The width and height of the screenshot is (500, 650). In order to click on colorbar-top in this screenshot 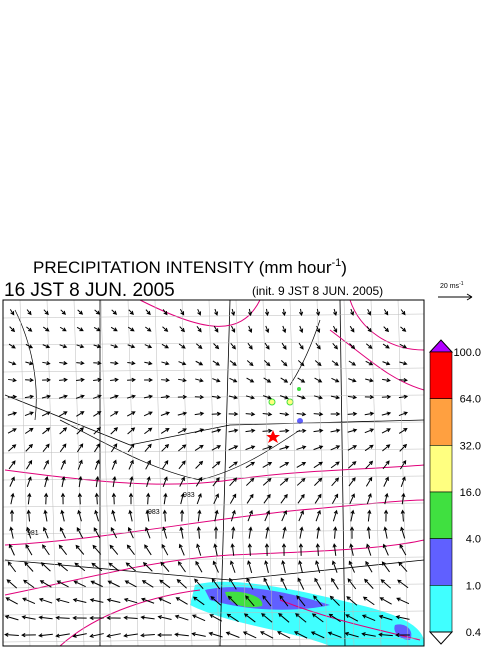, I will do `click(441, 346)`.